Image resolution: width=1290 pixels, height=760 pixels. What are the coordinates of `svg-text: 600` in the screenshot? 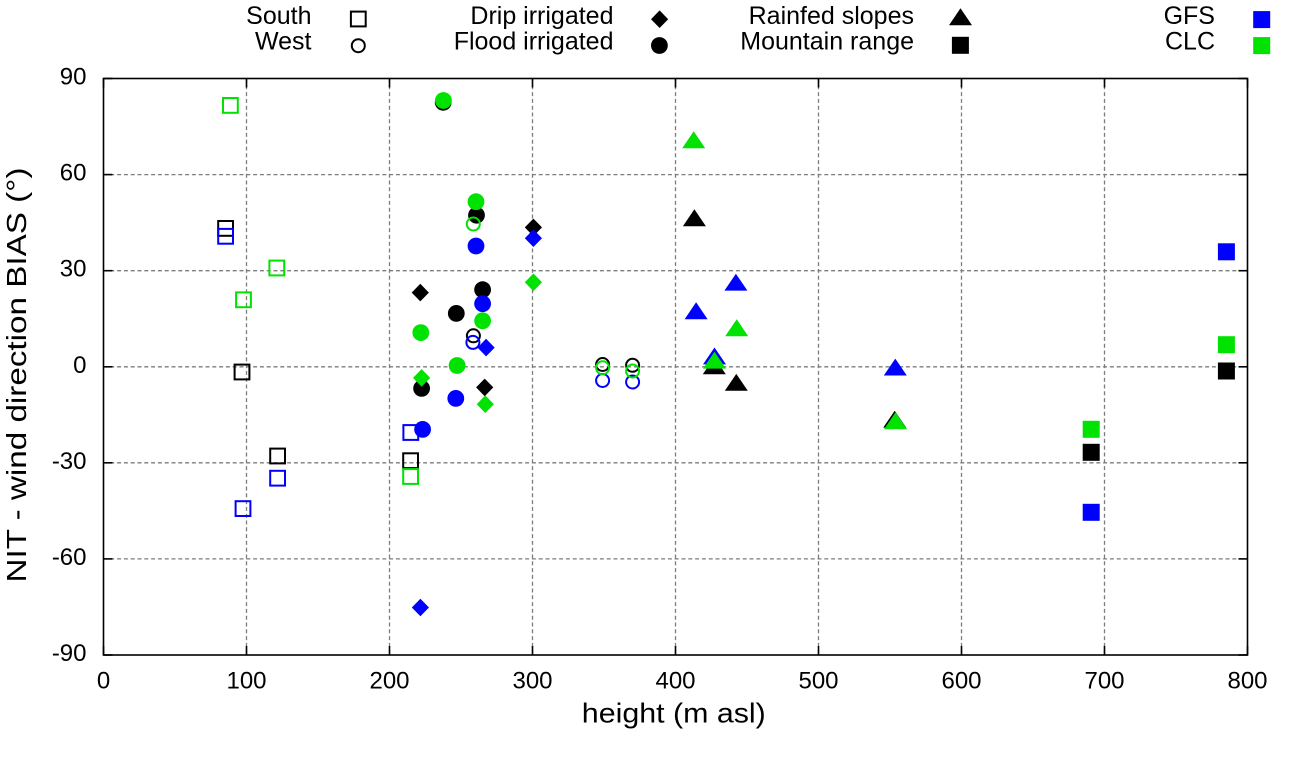 It's located at (961, 680).